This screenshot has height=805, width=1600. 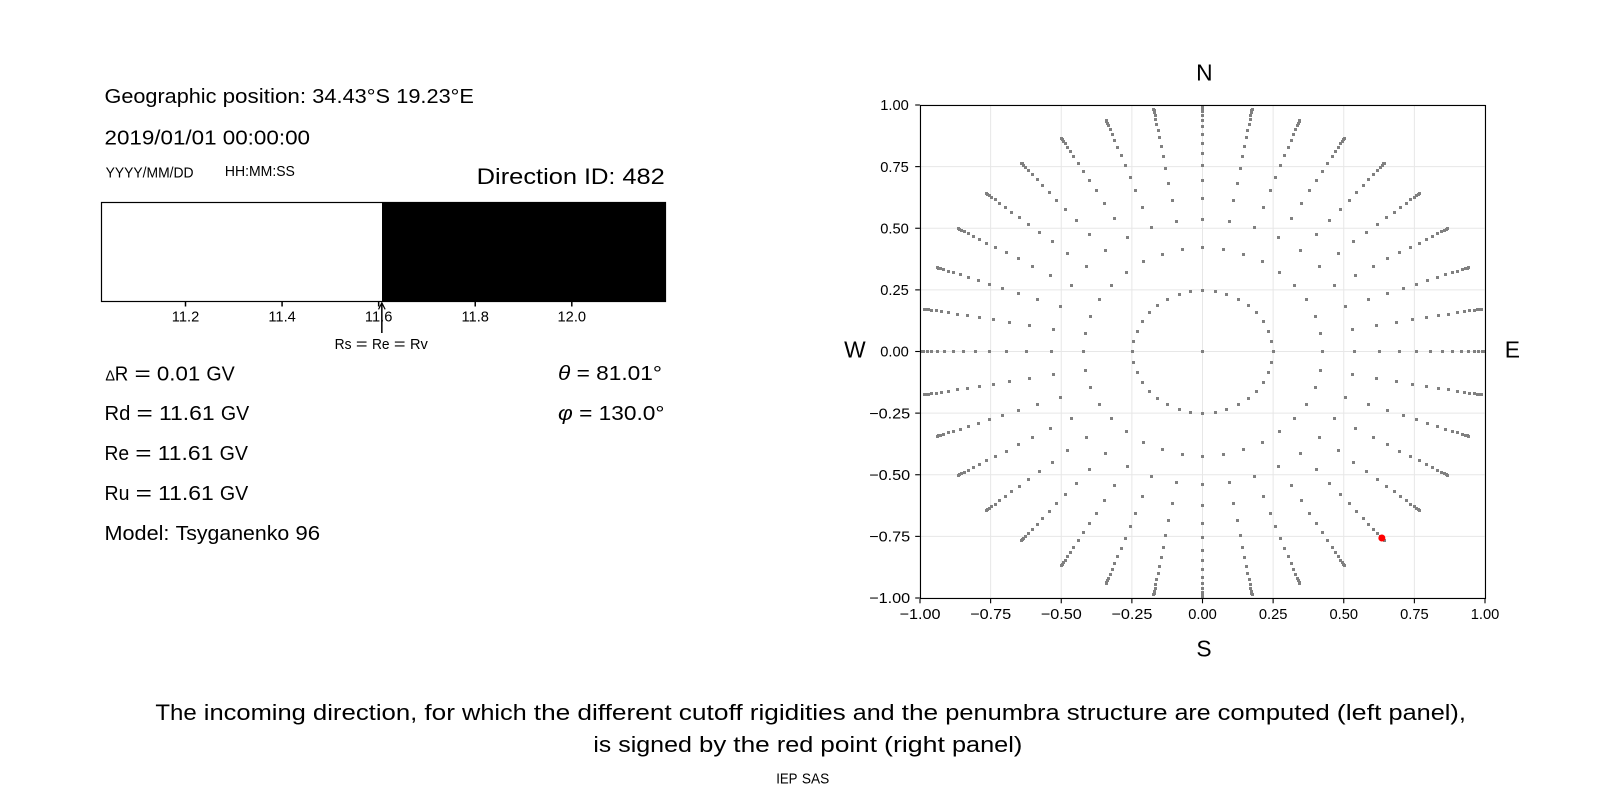 What do you see at coordinates (795, 744) in the screenshot?
I see `svg-text: red` at bounding box center [795, 744].